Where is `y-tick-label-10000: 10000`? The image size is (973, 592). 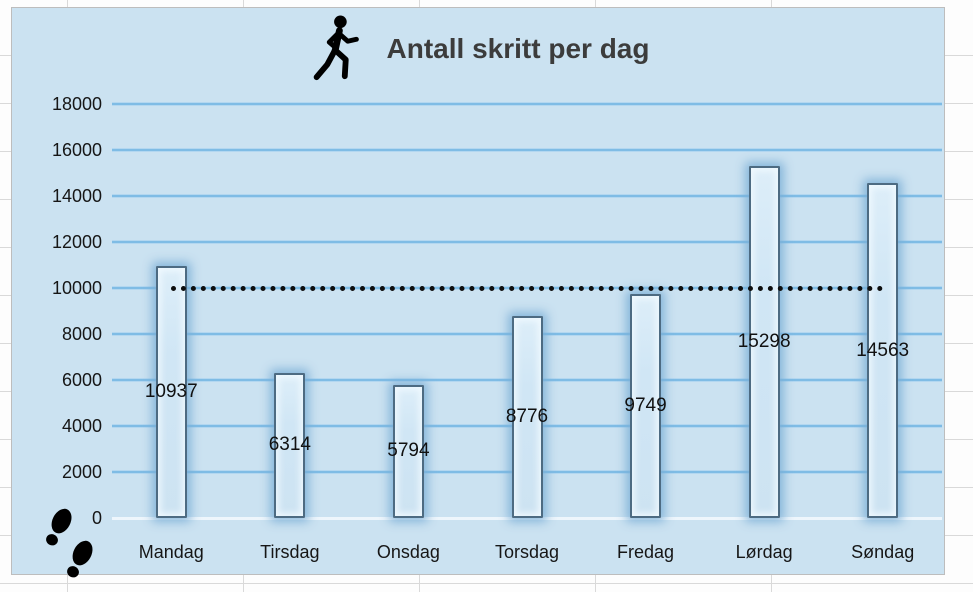 y-tick-label-10000: 10000 is located at coordinates (76, 288).